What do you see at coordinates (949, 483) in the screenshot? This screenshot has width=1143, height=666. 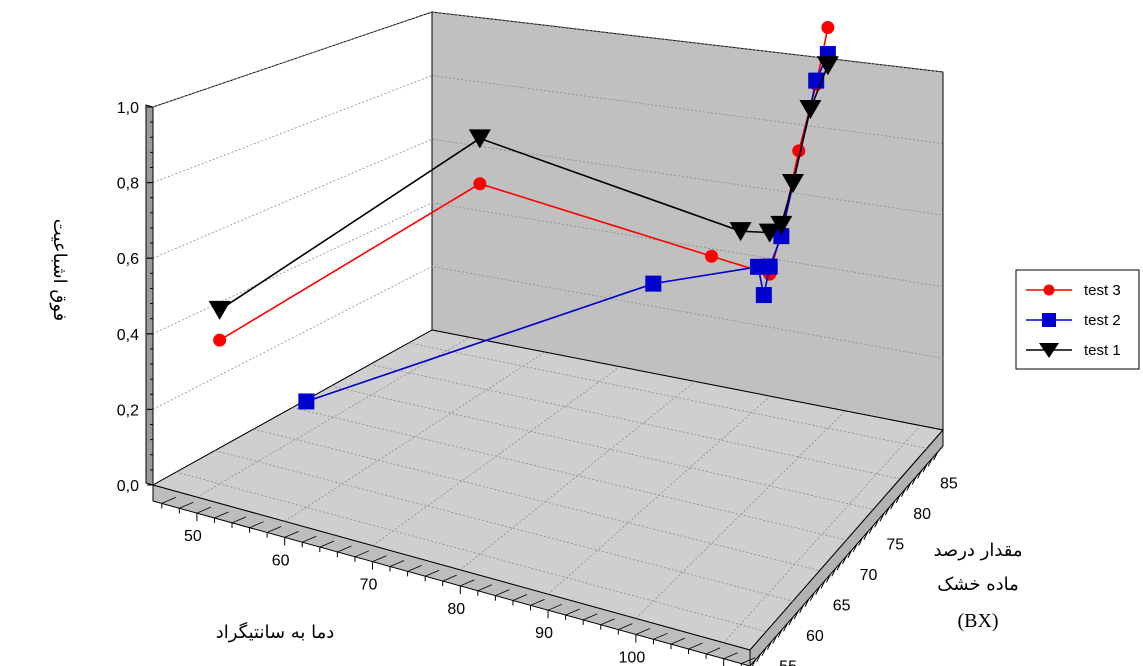 I see `z-tick-label: 85` at bounding box center [949, 483].